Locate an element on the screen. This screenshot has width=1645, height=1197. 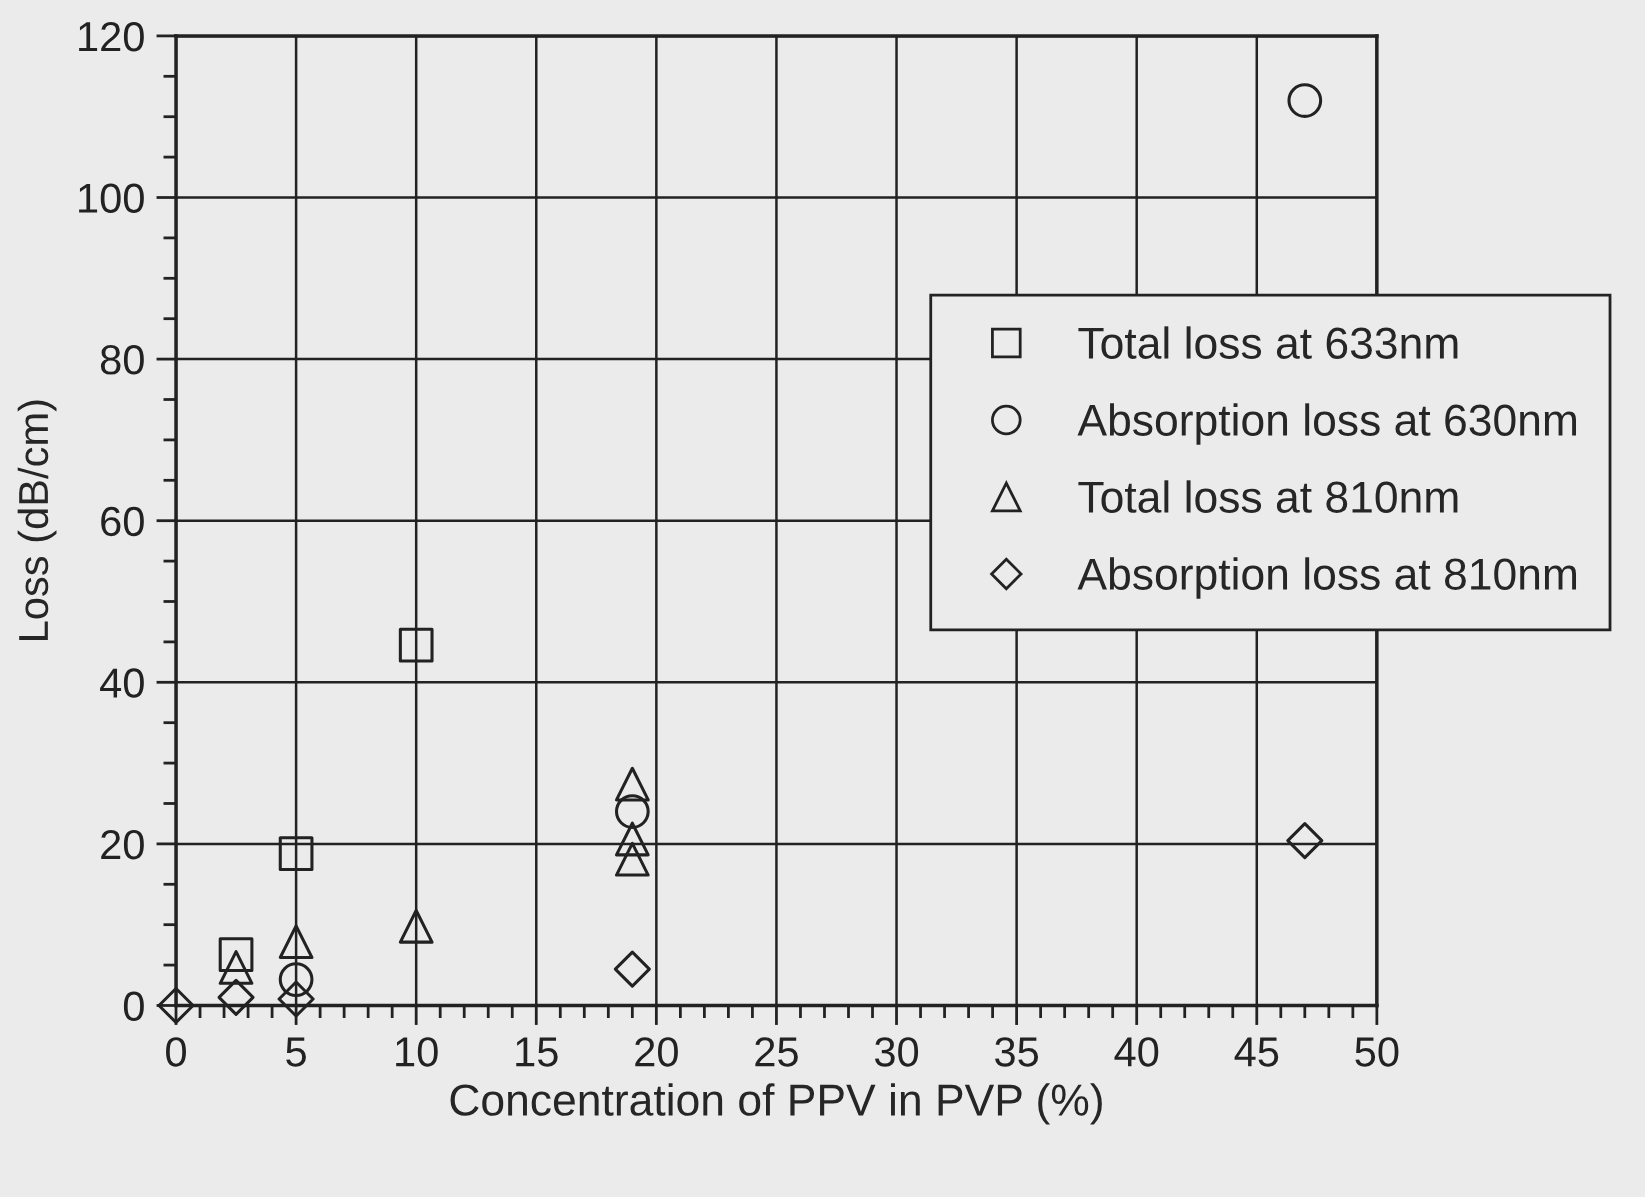
legend-label: Absorption loss at 630nm is located at coordinates (1327, 424).